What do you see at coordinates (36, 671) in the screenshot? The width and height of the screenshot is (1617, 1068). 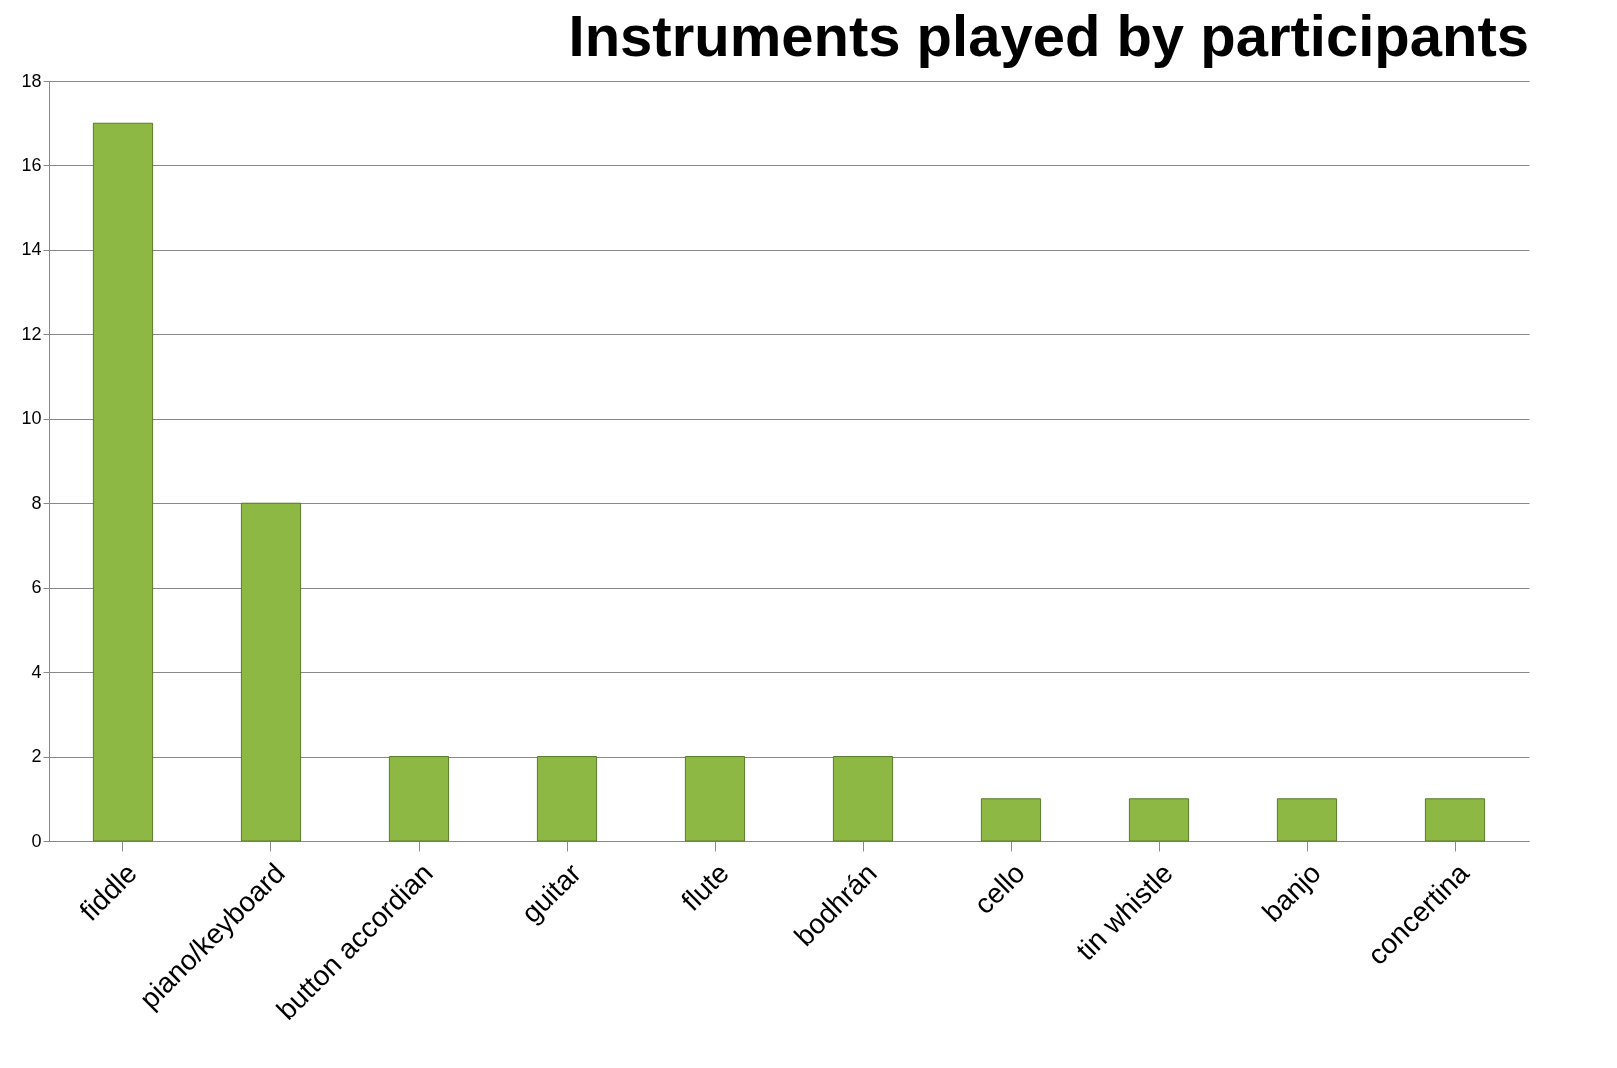 I see `y-tick-label: 4` at bounding box center [36, 671].